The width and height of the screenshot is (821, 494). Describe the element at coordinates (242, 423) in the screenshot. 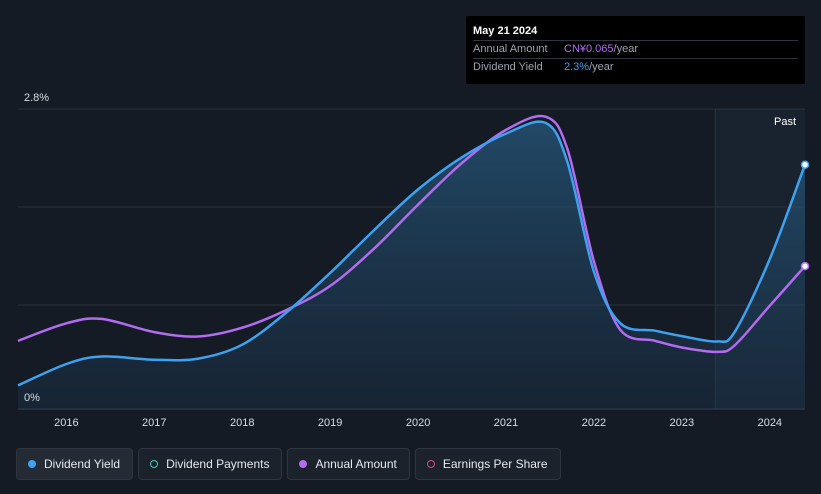

I see `x-tick-label: 2018` at that location.